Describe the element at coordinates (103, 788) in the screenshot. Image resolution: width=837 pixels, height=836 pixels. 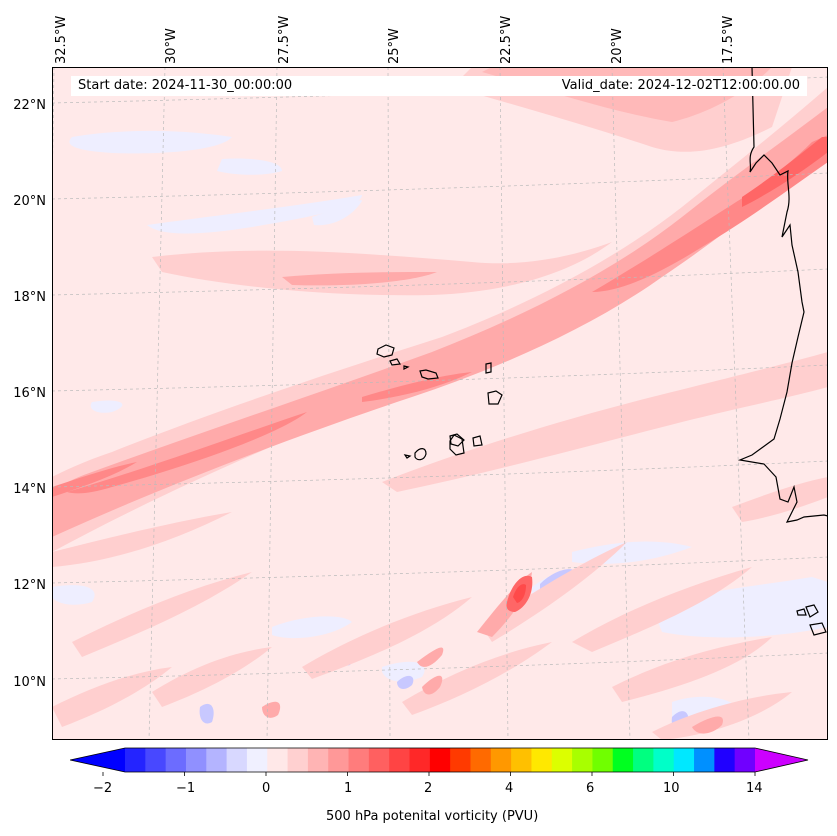
I see `cb-tick-neg2: −2` at that location.